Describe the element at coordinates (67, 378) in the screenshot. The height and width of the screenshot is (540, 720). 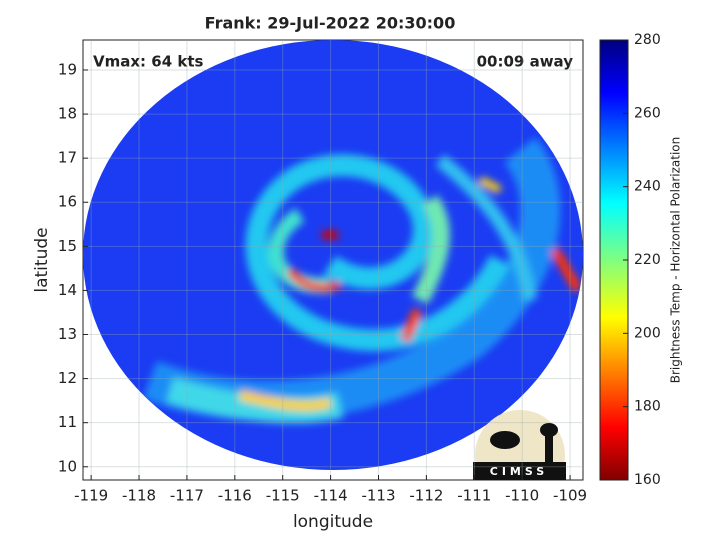
I see `y-tick-label: 12` at that location.